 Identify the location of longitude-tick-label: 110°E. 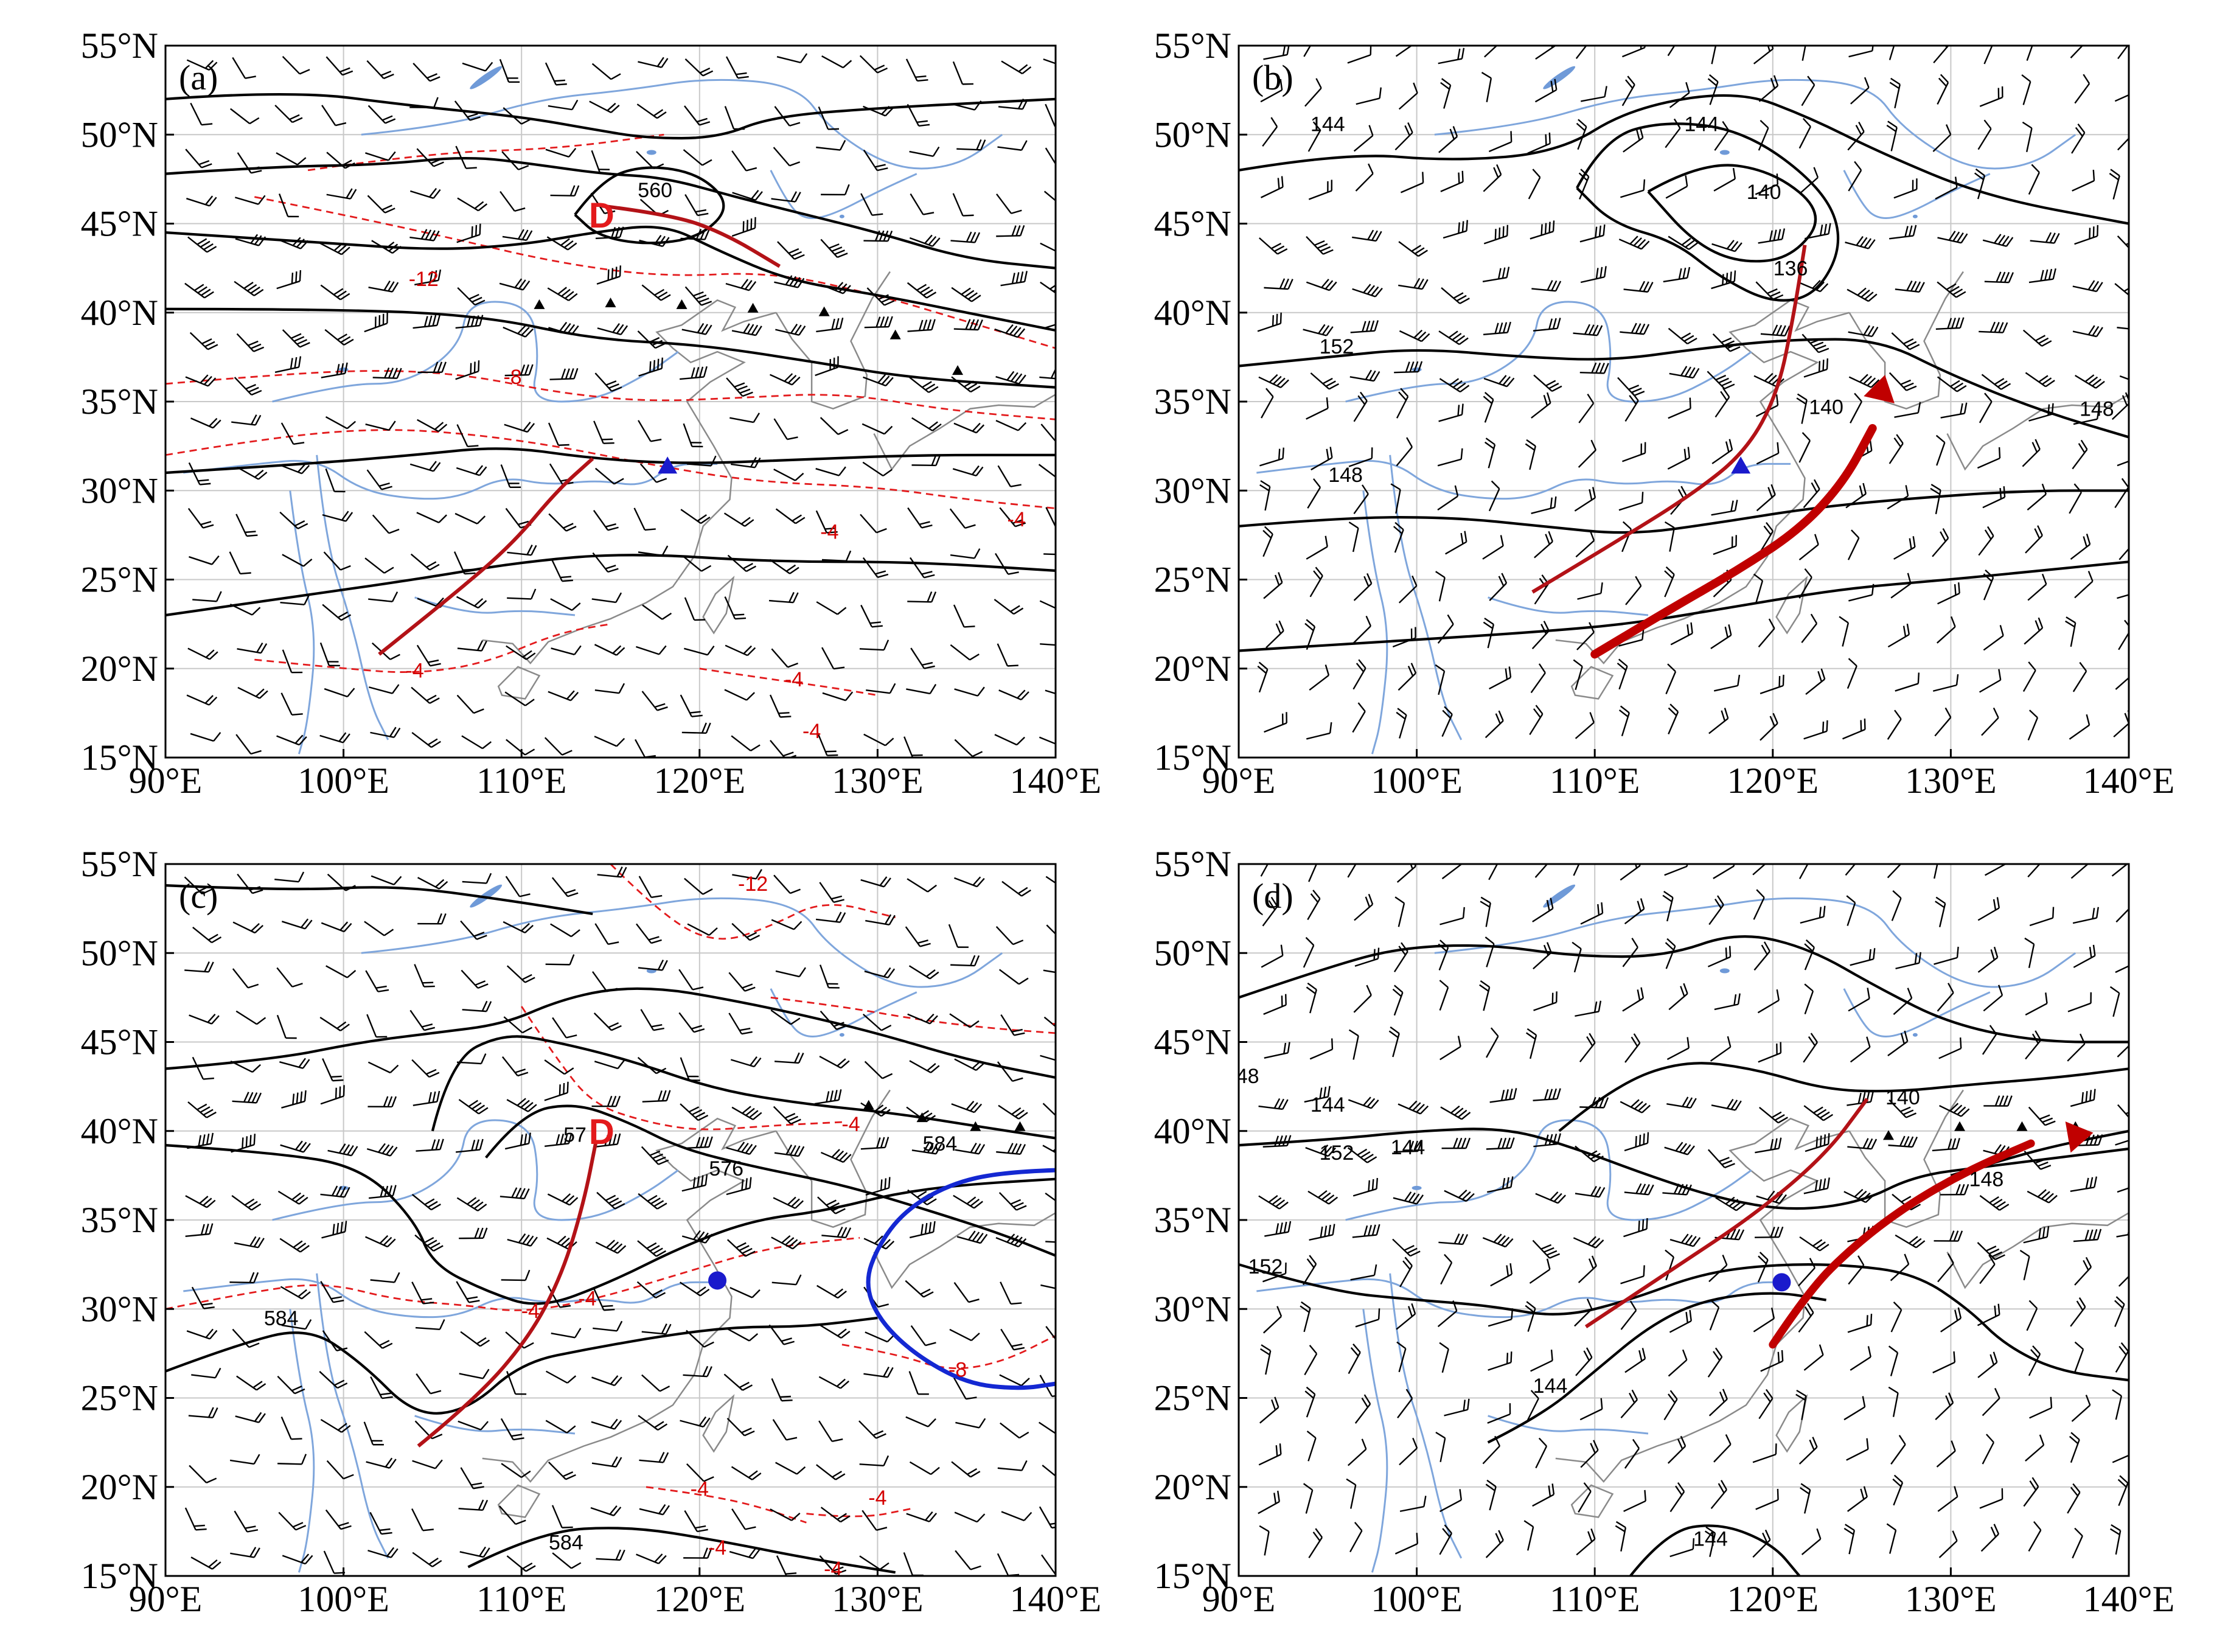
(521, 1599).